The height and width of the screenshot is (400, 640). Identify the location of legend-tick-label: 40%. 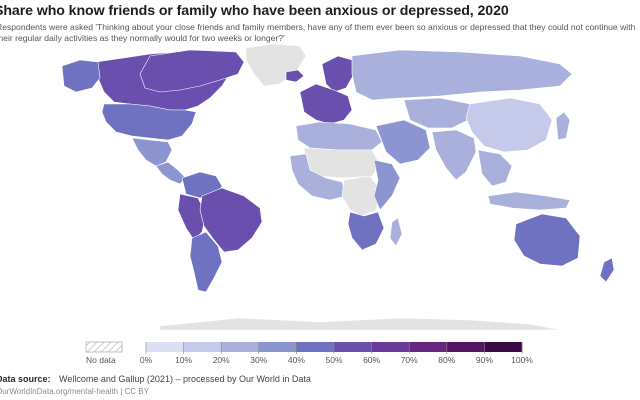
(296, 360).